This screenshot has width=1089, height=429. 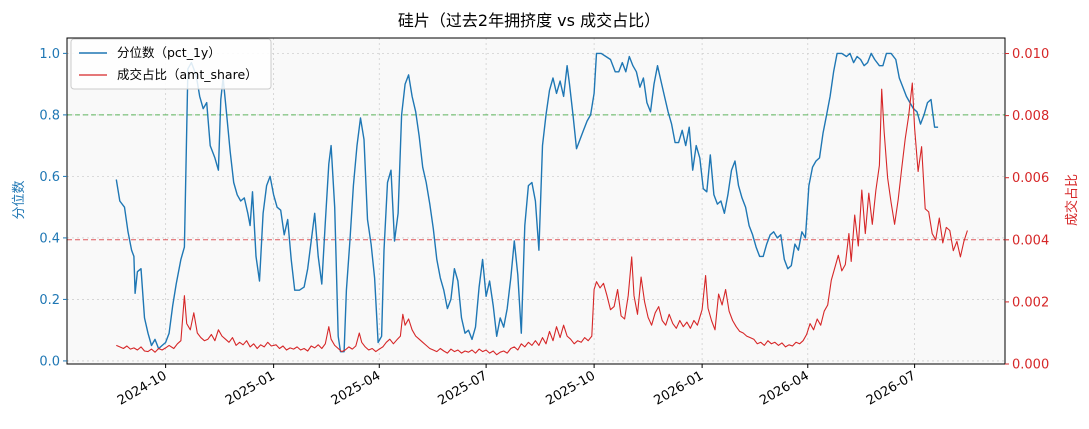 I want to click on y-axis-left: 0.0 0.2 0.4 0.6 0.8 1.0, so click(x=53, y=208).